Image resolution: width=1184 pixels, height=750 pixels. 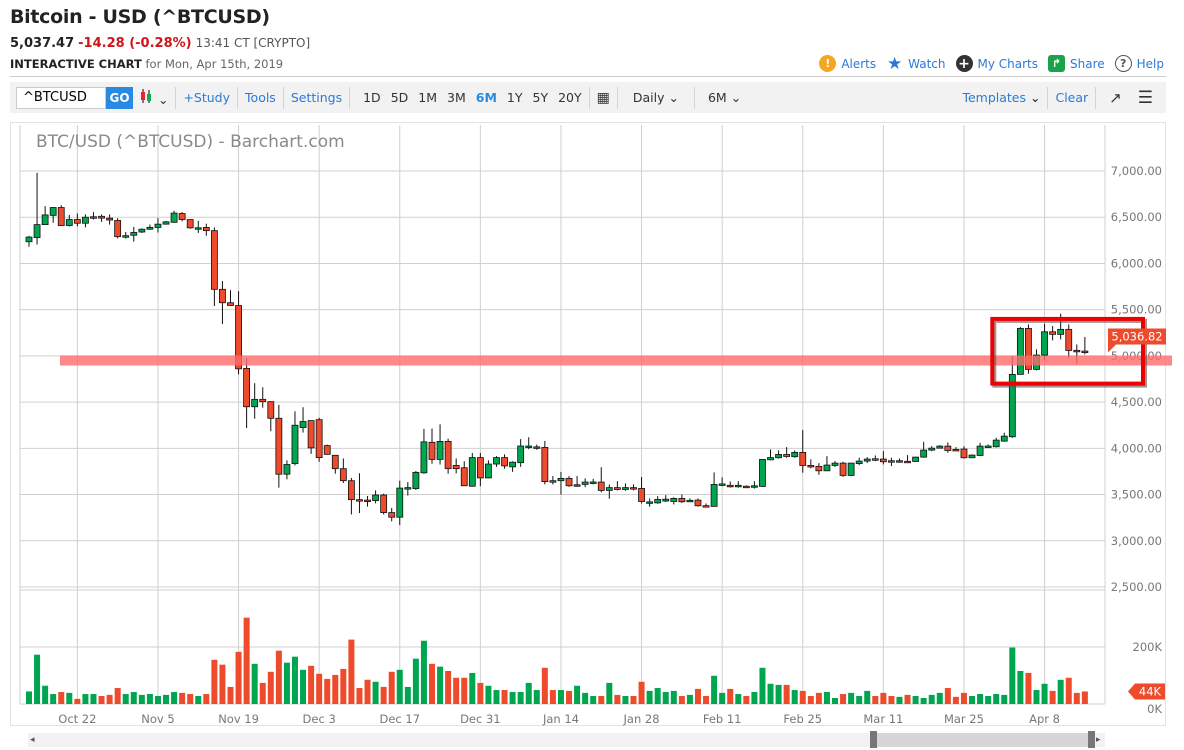 I want to click on separator, so click(x=1048, y=97).